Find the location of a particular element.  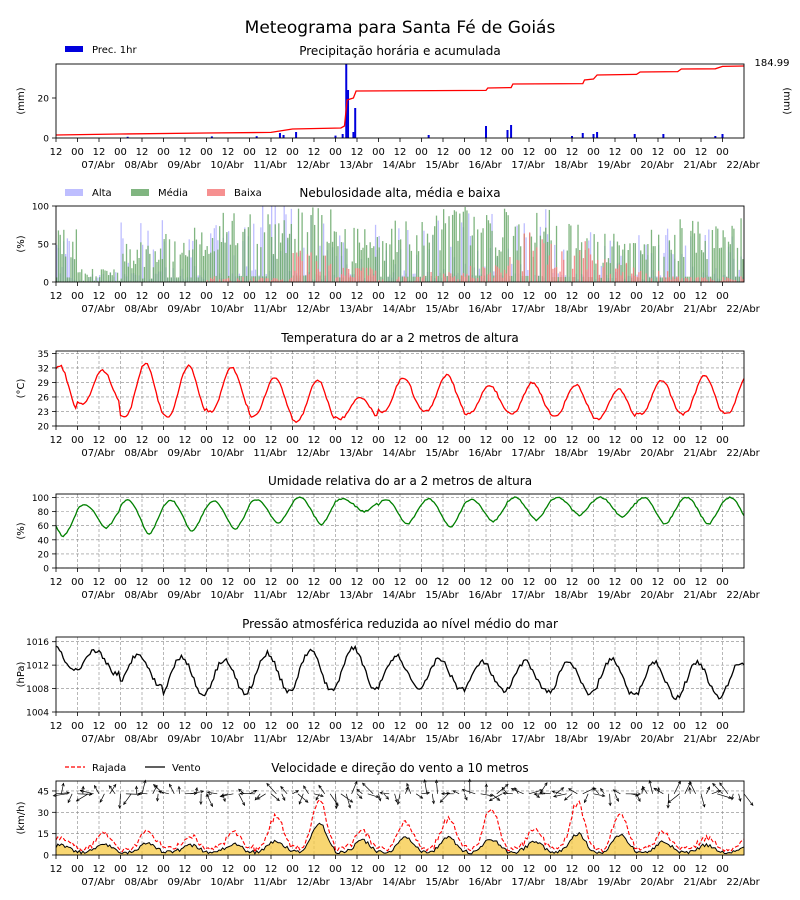

day-label: 21/Abr is located at coordinates (700, 165).